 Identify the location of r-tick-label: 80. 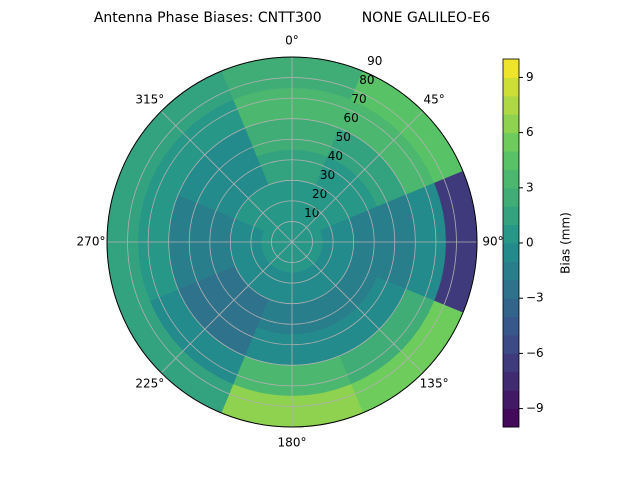
(366, 80).